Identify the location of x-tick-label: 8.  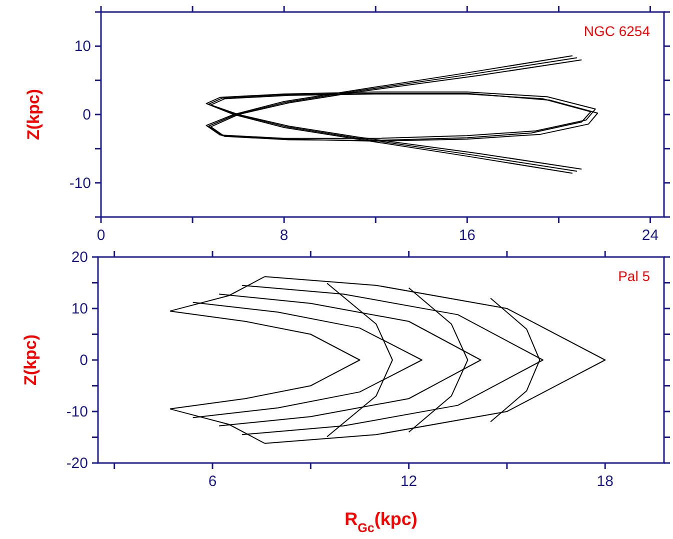
(284, 235).